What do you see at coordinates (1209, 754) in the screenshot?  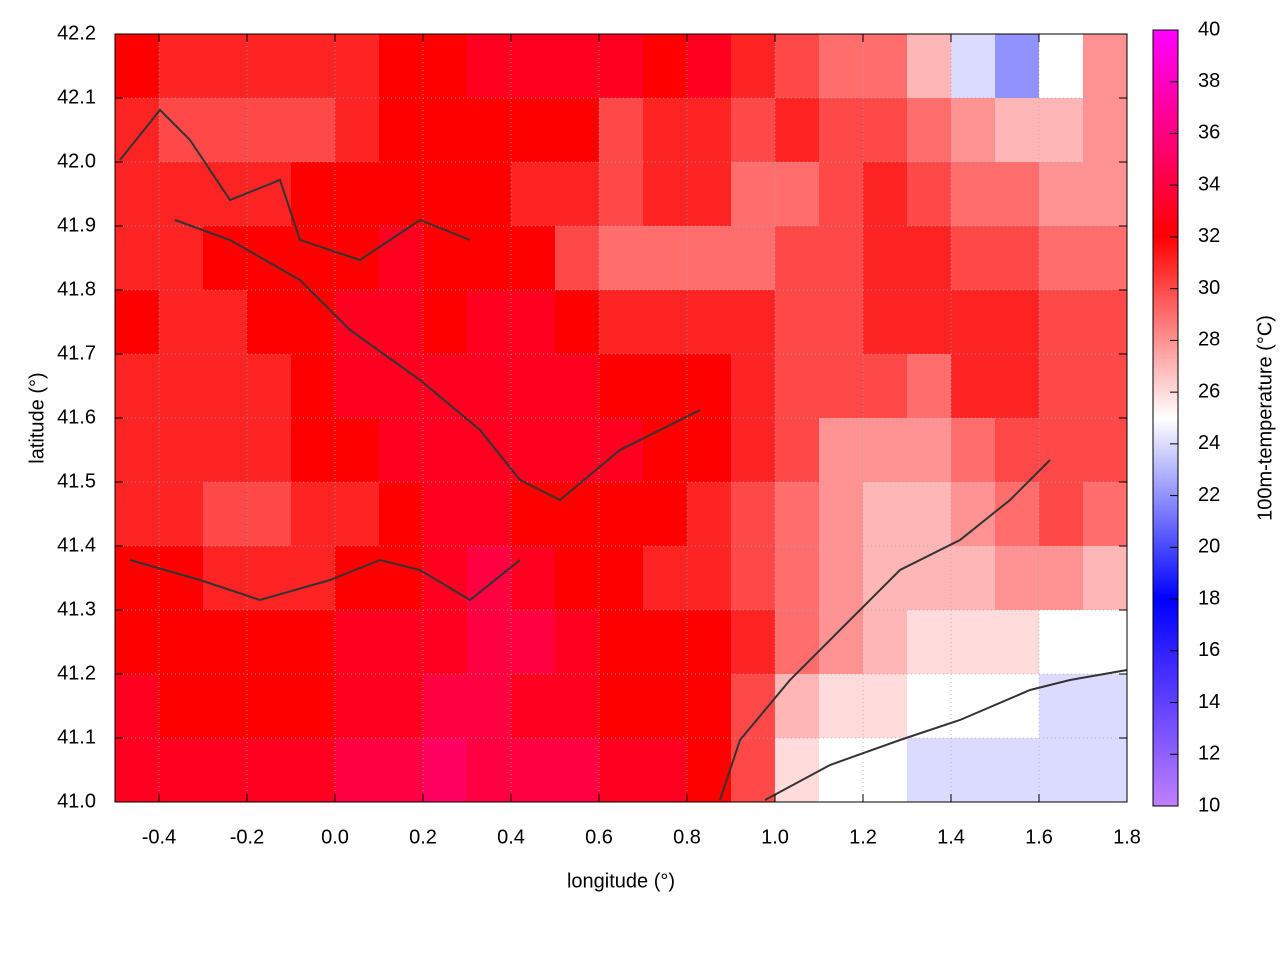 I see `colorbar-tick-label: 12` at bounding box center [1209, 754].